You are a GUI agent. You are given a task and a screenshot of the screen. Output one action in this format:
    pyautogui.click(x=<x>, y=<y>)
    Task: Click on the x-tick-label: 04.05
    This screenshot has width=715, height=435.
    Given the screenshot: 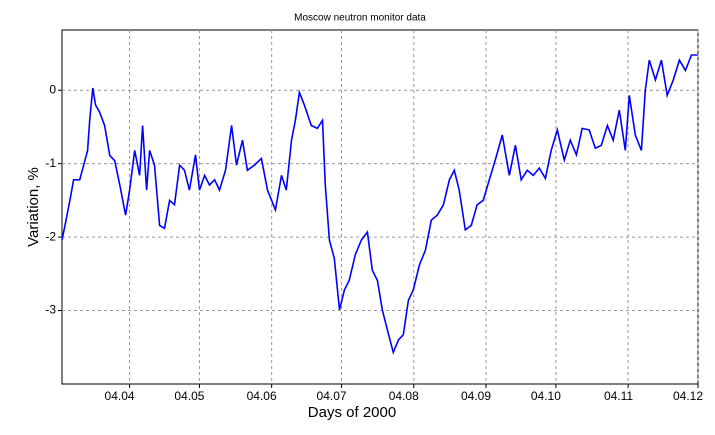 What is the action you would take?
    pyautogui.click(x=189, y=396)
    